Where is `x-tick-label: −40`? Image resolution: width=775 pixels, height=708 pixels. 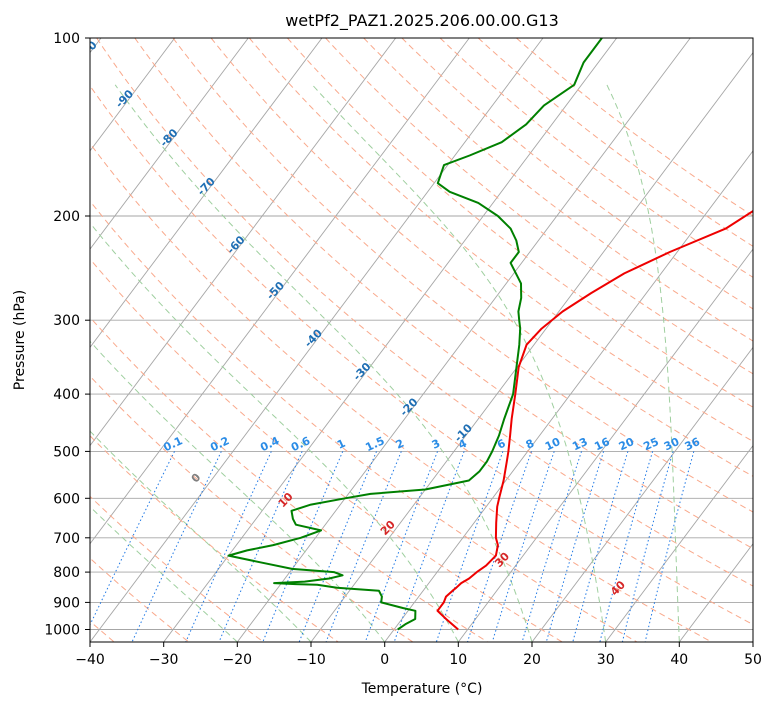 x-tick-label: −40 is located at coordinates (90, 660).